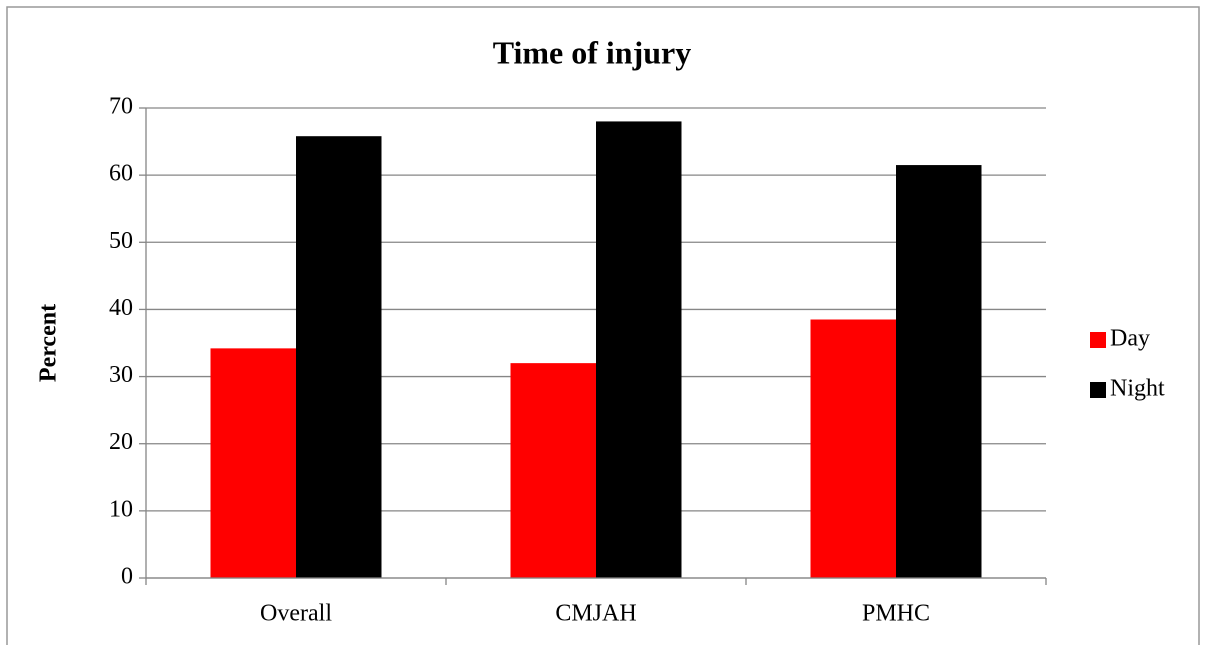 The image size is (1207, 645). Describe the element at coordinates (1130, 339) in the screenshot. I see `legend-label: Day` at that location.